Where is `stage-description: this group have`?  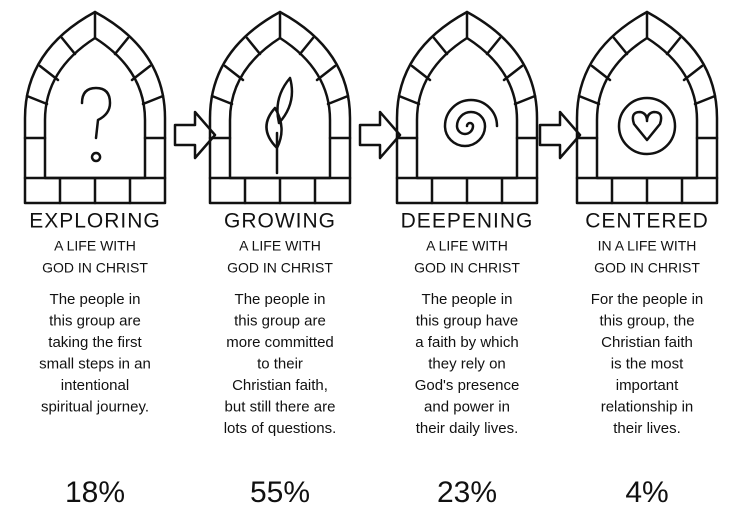 stage-description: this group have is located at coordinates (467, 320).